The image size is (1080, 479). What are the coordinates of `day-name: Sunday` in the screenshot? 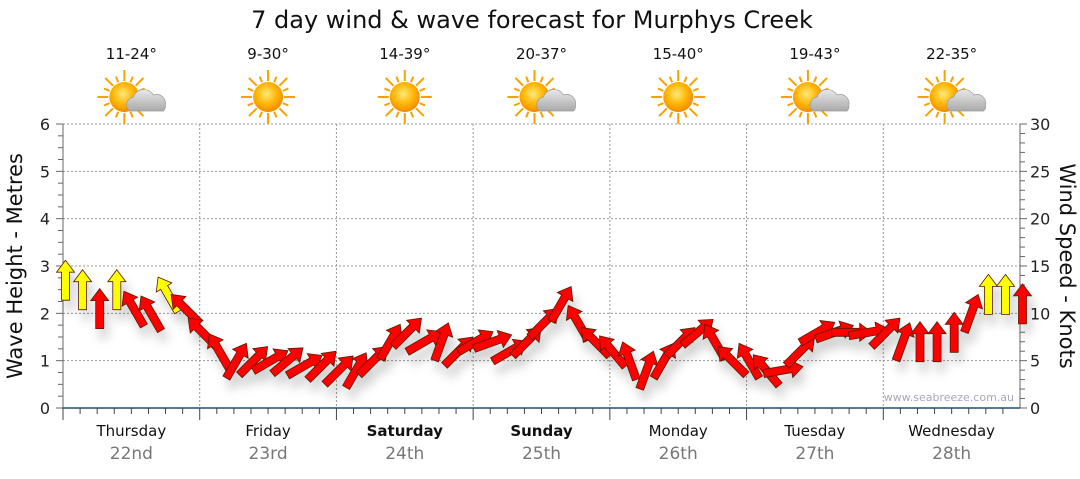 It's located at (541, 431).